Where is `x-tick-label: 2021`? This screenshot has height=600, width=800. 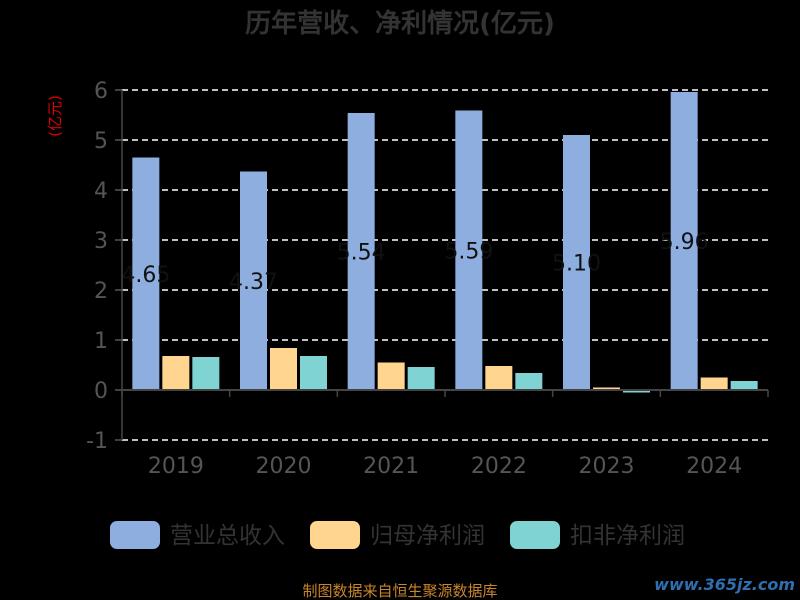 x-tick-label: 2021 is located at coordinates (391, 466).